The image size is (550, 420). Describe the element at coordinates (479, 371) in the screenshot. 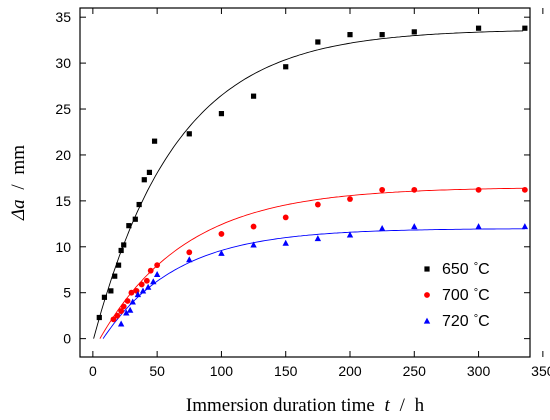

I see `x-tick-label: 300` at that location.